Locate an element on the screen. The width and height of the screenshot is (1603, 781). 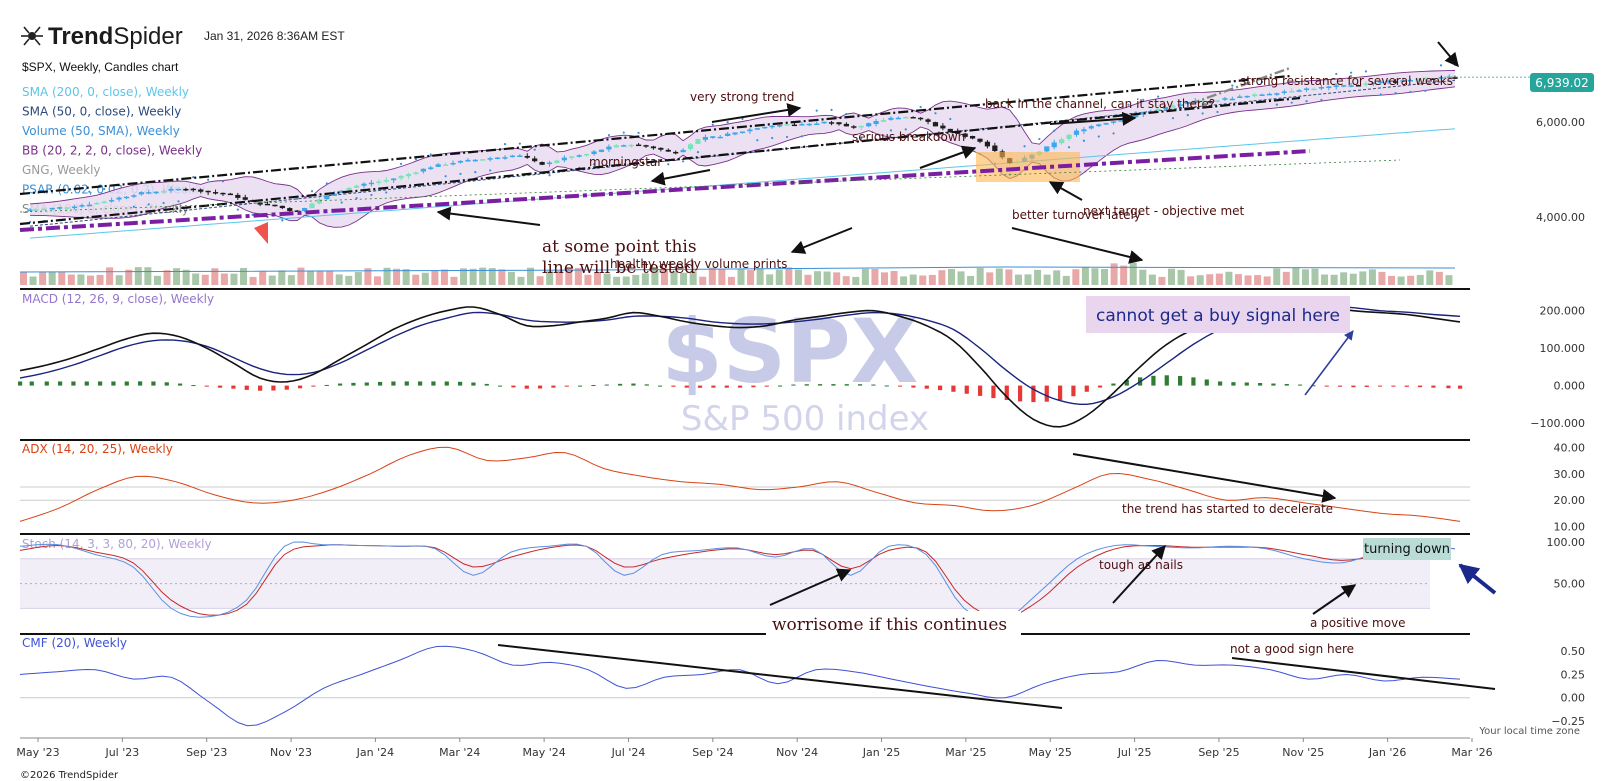
annot-turning-down: turning down is located at coordinates (1407, 549).